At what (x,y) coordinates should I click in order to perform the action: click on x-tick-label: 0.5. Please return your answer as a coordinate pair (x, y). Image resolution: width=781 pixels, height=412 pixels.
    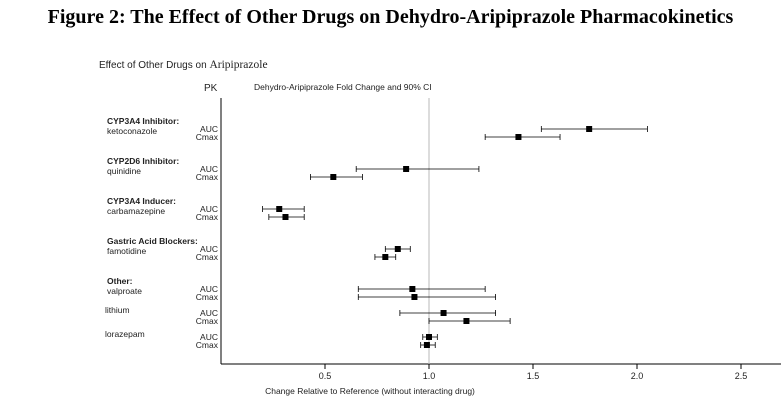
    Looking at the image, I should click on (325, 376).